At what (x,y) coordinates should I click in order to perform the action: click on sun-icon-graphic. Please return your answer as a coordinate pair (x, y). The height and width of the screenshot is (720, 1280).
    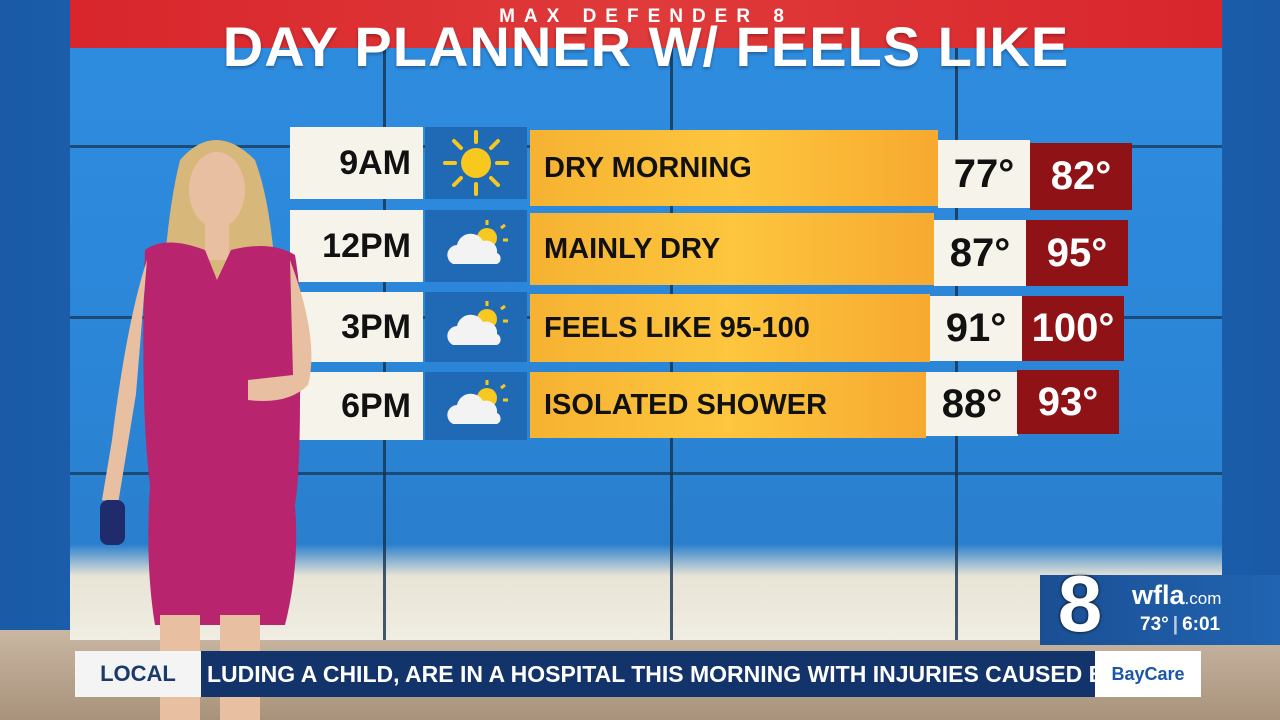
    Looking at the image, I should click on (476, 163).